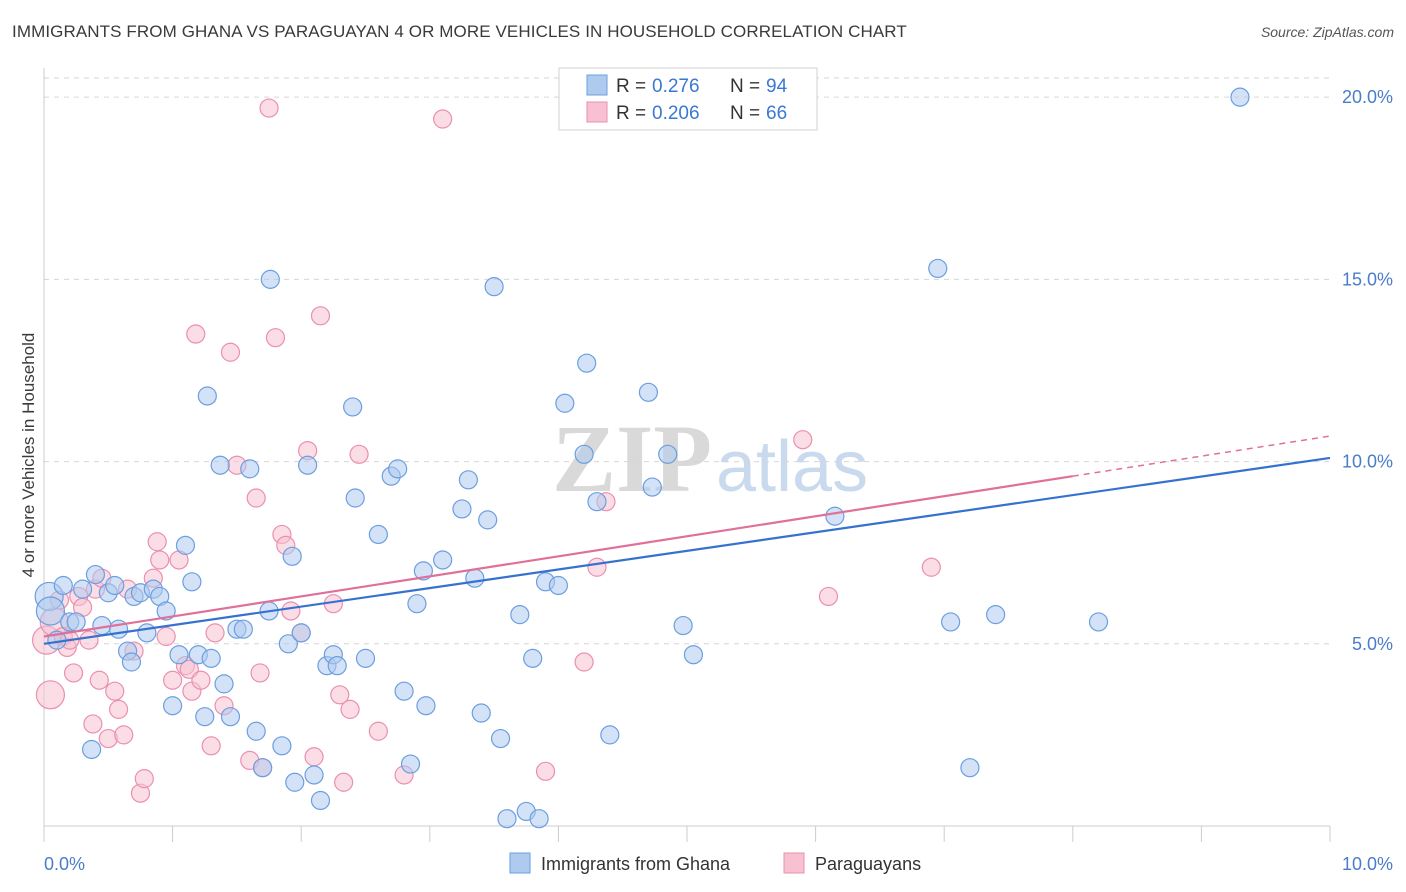 Image resolution: width=1406 pixels, height=892 pixels. Describe the element at coordinates (28, 455) in the screenshot. I see `y-axis-label: 4 or more Vehicles in Household` at that location.